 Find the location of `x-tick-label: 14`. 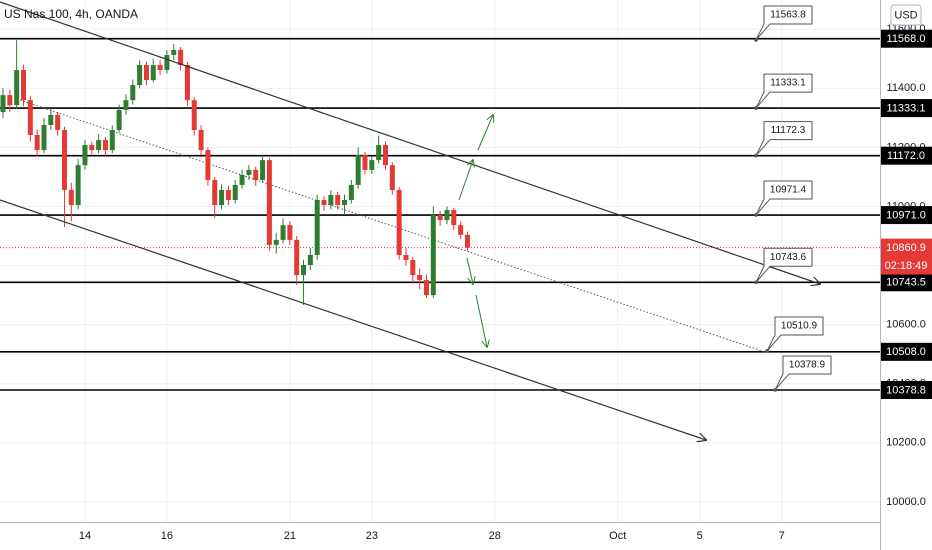

x-tick-label: 14 is located at coordinates (85, 536).